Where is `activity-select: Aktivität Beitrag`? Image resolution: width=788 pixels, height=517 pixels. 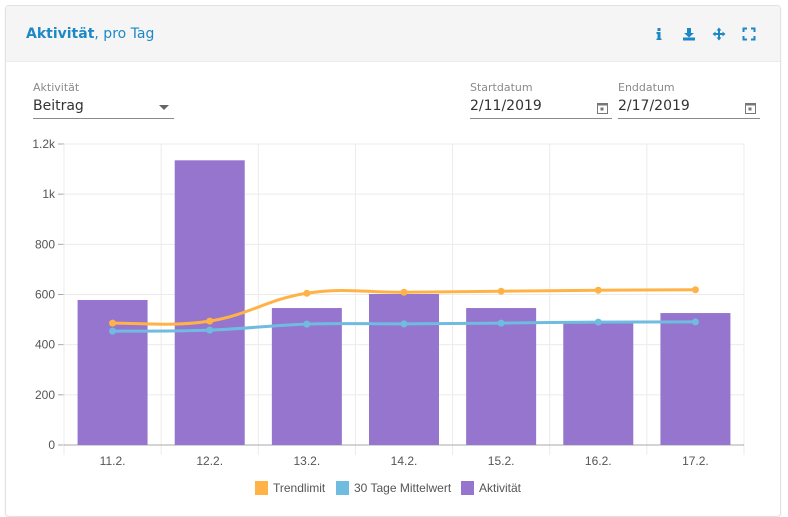
activity-select: Aktivität Beitrag is located at coordinates (103, 100).